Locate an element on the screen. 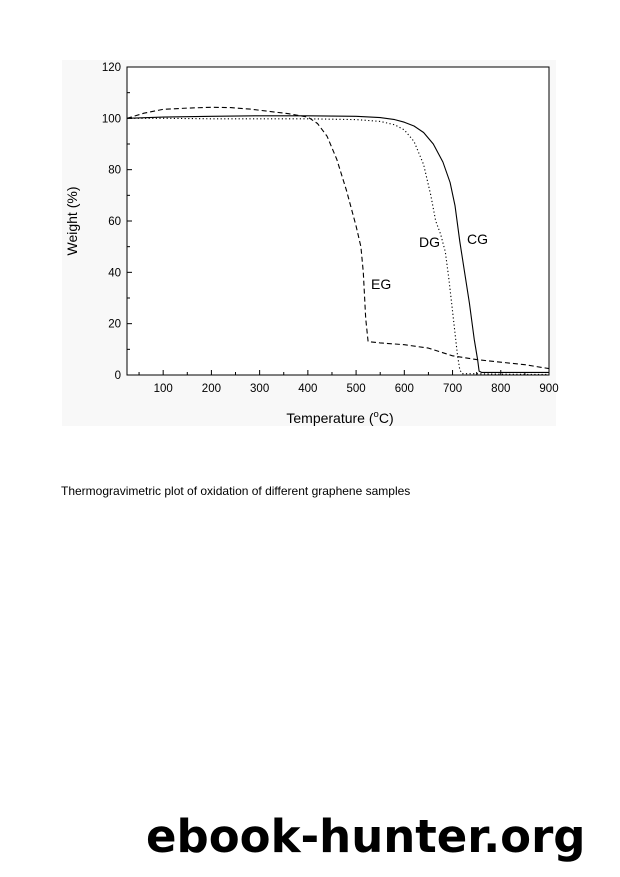 The width and height of the screenshot is (620, 877). x-tick-label: 500 is located at coordinates (355, 389).